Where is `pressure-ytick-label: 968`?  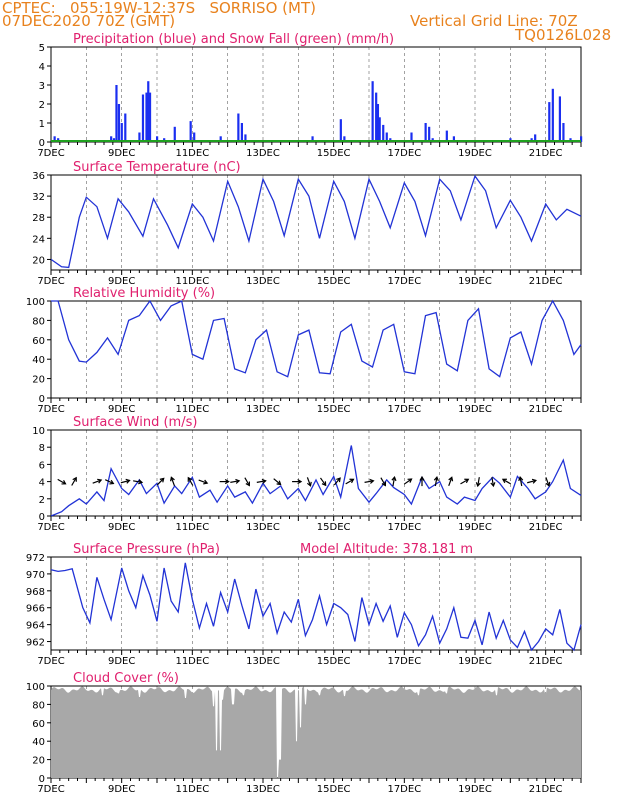 pressure-ytick-label: 968 is located at coordinates (35, 592).